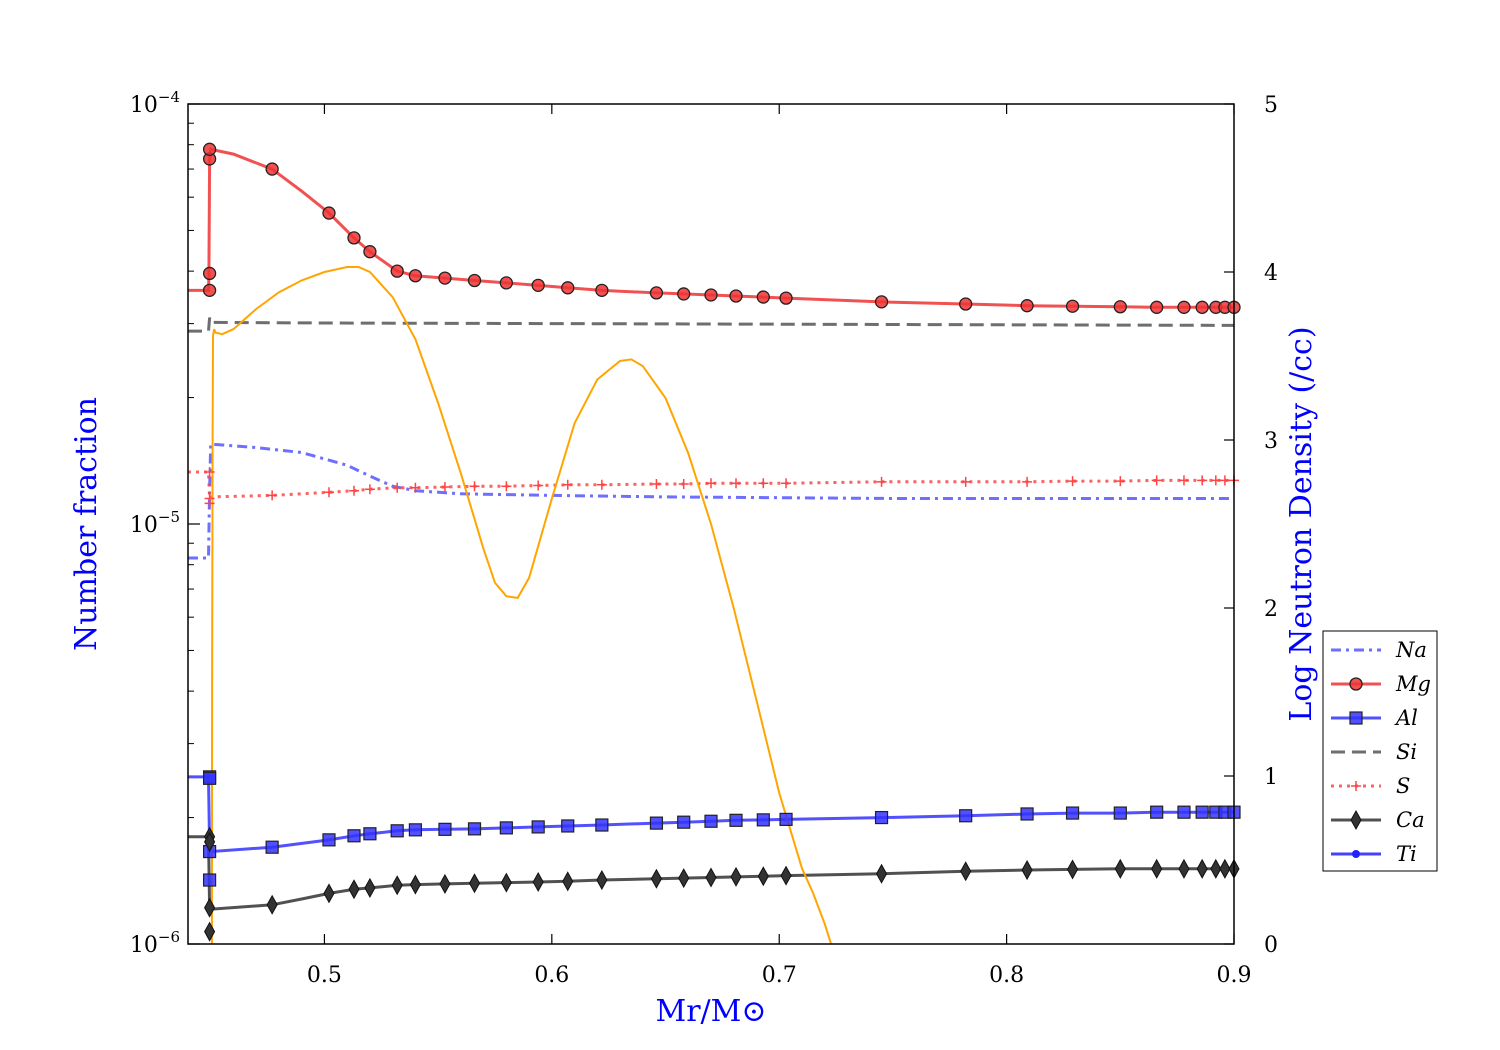 The height and width of the screenshot is (1050, 1500). I want to click on legend-label-ti: Ti, so click(1406, 854).